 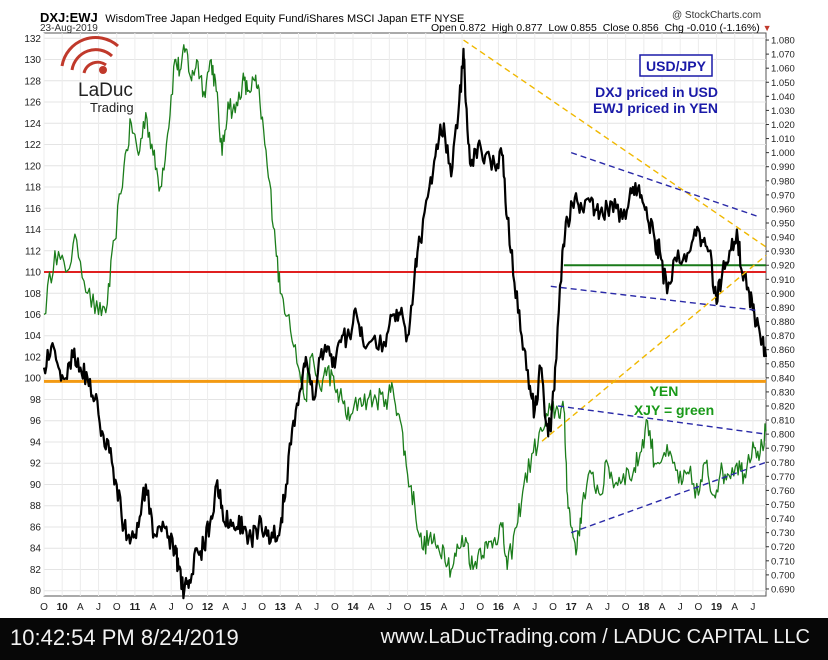 I want to click on right-tick-label: 0.740, so click(x=783, y=519).